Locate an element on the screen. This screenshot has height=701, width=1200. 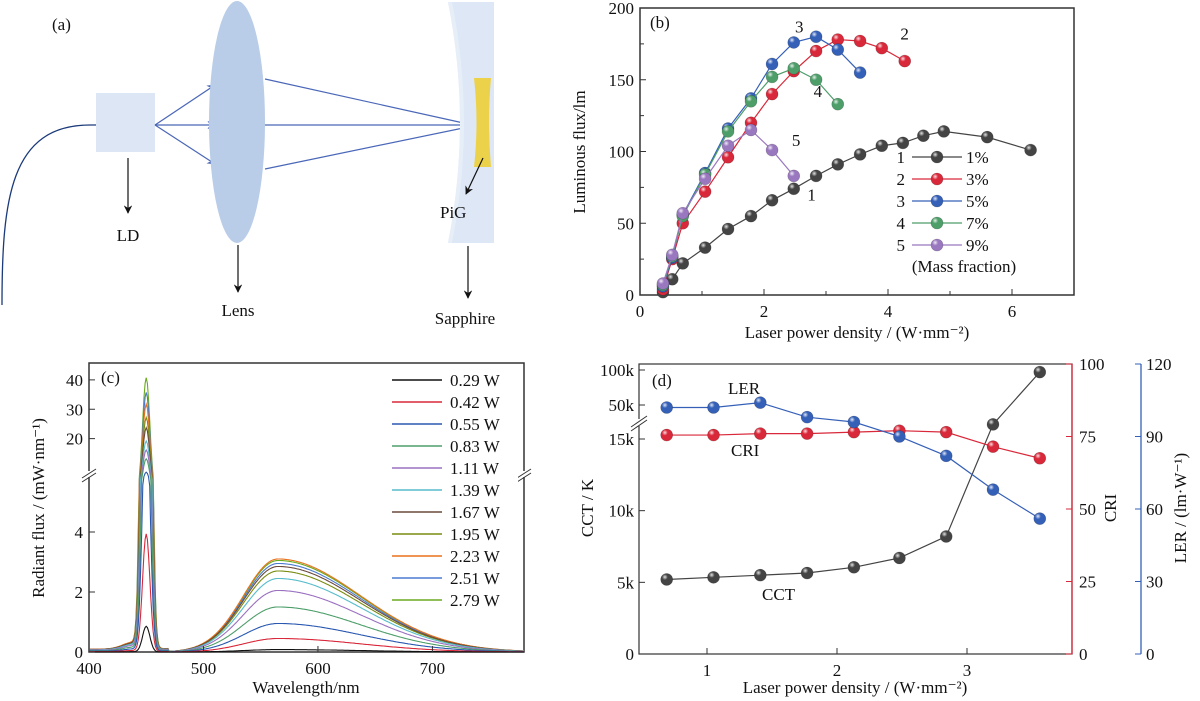
panel-c-ylabel: Radiant flux / (mW·nm⁻¹) is located at coordinates (38, 508).